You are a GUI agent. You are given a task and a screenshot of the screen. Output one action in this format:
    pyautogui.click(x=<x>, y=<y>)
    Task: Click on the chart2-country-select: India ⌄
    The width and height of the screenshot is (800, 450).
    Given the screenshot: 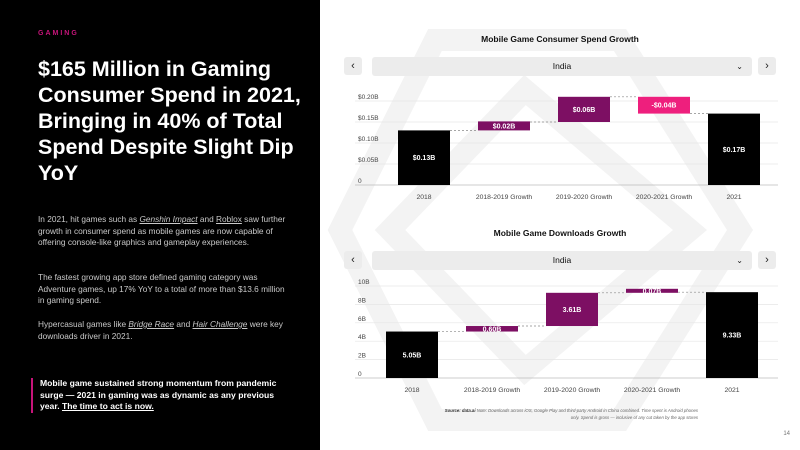 What is the action you would take?
    pyautogui.click(x=562, y=260)
    